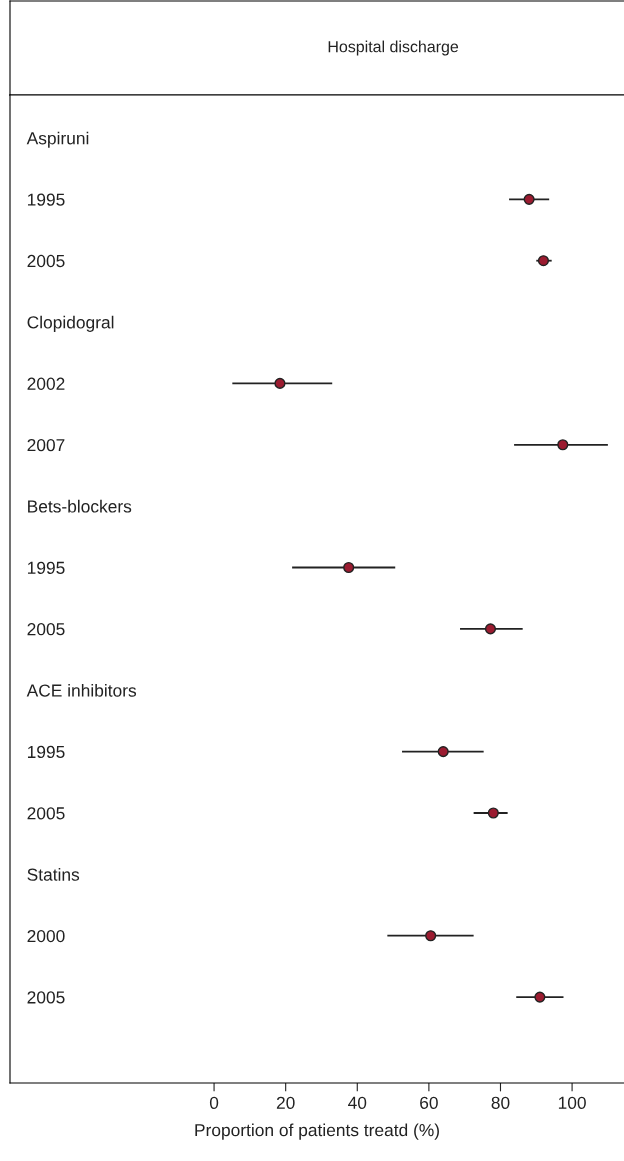  I want to click on x-tick-label: 60, so click(429, 1102).